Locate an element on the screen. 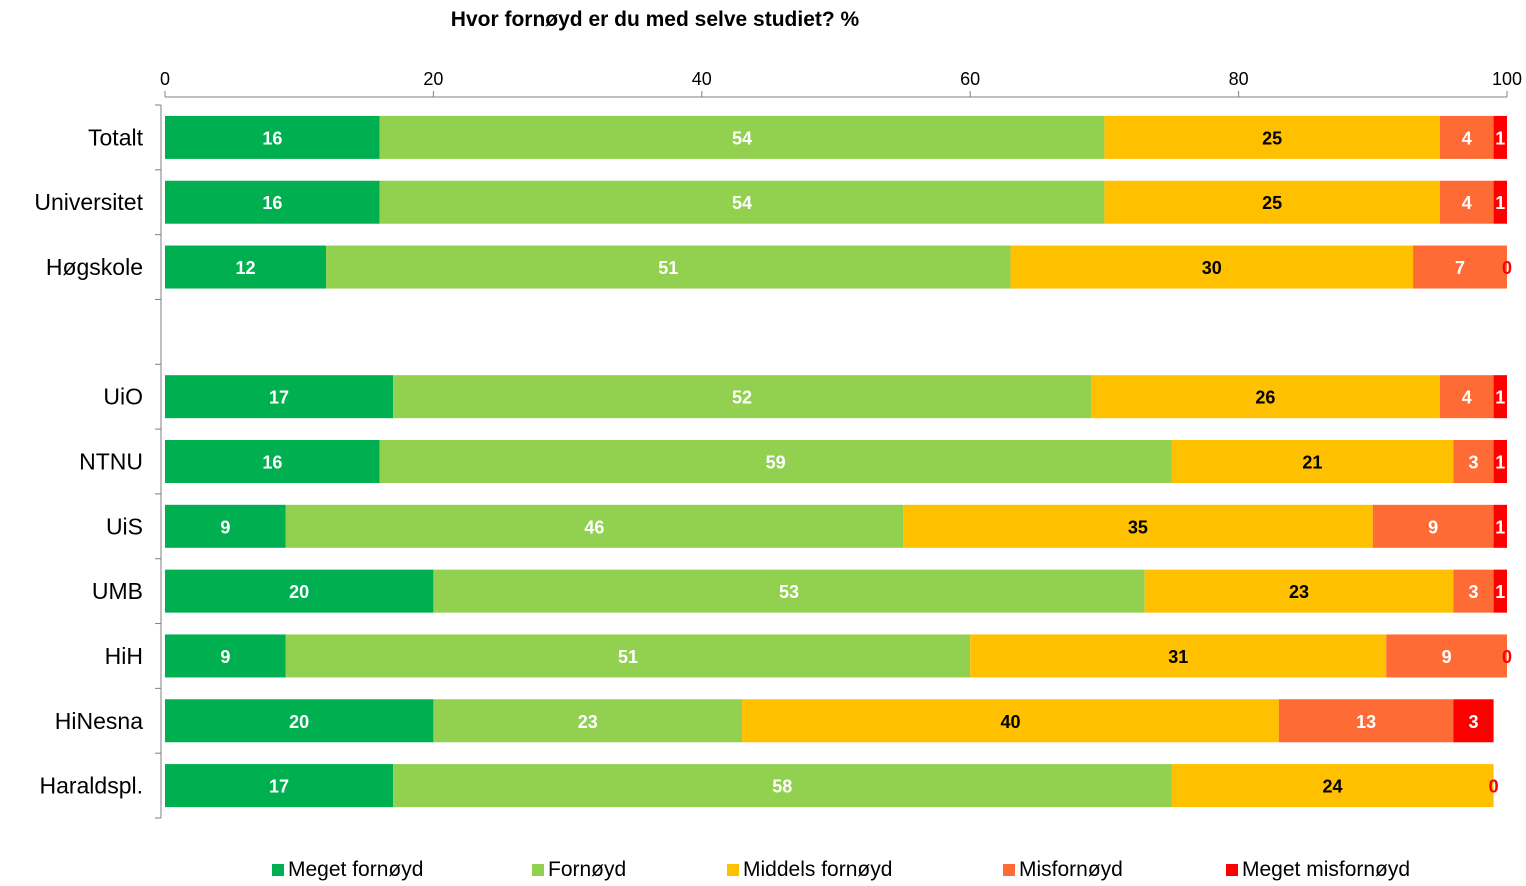 The height and width of the screenshot is (886, 1526). legend-item: Meget misfornøyd is located at coordinates (1318, 870).